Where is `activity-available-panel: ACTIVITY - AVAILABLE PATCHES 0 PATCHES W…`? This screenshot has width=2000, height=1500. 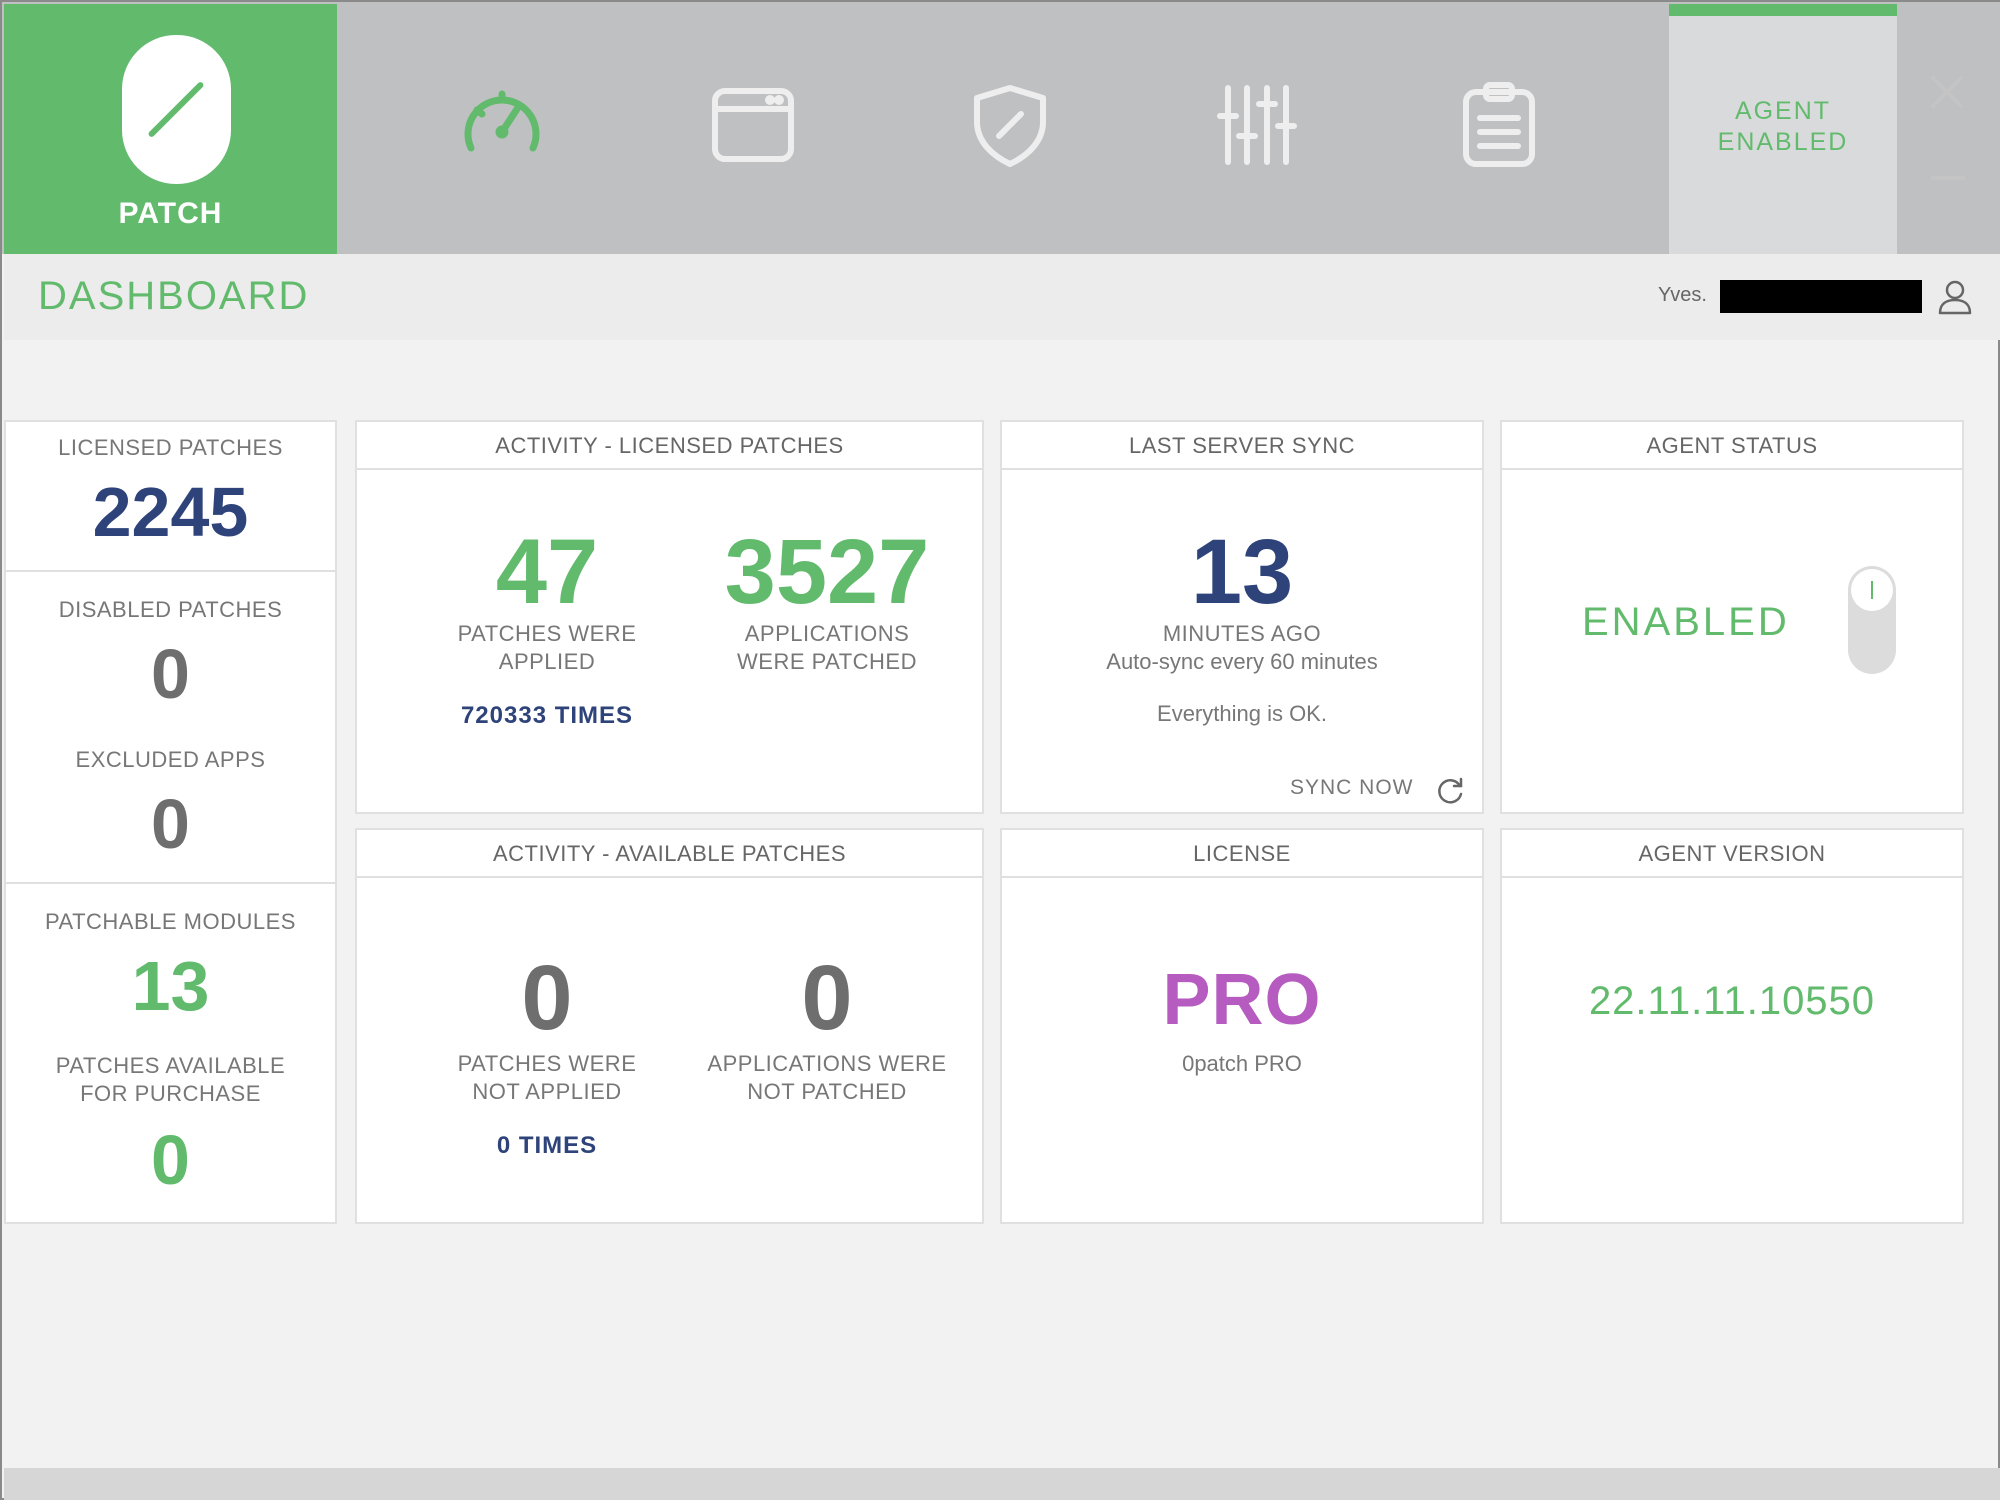
activity-available-panel: ACTIVITY - AVAILABLE PATCHES 0 PATCHES W… is located at coordinates (669, 1026).